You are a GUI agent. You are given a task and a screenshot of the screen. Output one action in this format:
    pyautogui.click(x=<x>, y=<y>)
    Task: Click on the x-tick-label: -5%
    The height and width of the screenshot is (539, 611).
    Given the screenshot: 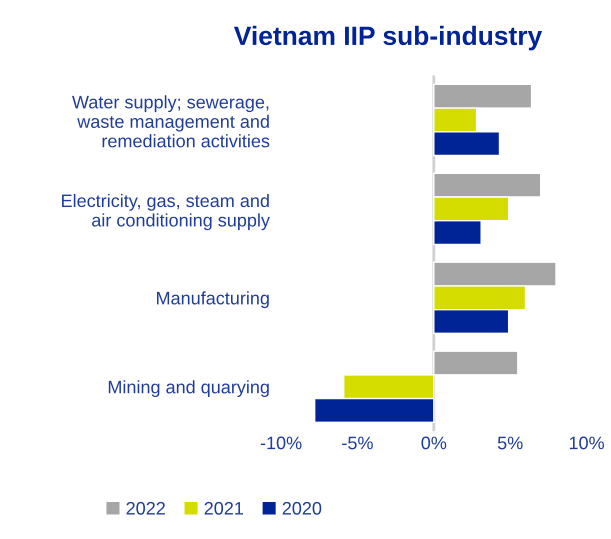 What is the action you would take?
    pyautogui.click(x=357, y=443)
    